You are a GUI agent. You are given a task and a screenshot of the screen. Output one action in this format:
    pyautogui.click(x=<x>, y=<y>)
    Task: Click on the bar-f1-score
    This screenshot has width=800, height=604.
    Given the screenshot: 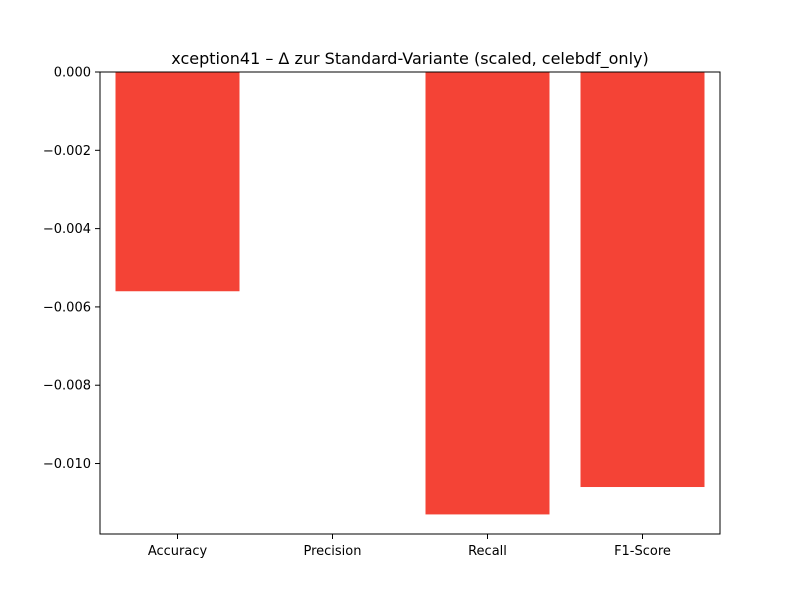 What is the action you would take?
    pyautogui.click(x=642, y=280)
    